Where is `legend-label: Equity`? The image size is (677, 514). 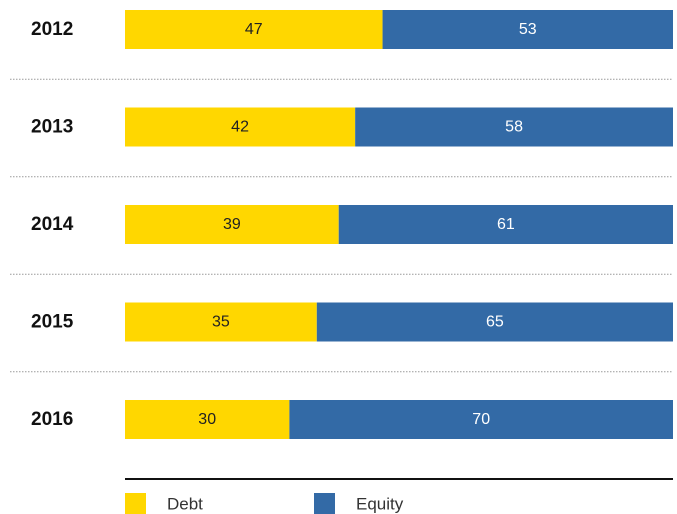 legend-label: Equity is located at coordinates (380, 504).